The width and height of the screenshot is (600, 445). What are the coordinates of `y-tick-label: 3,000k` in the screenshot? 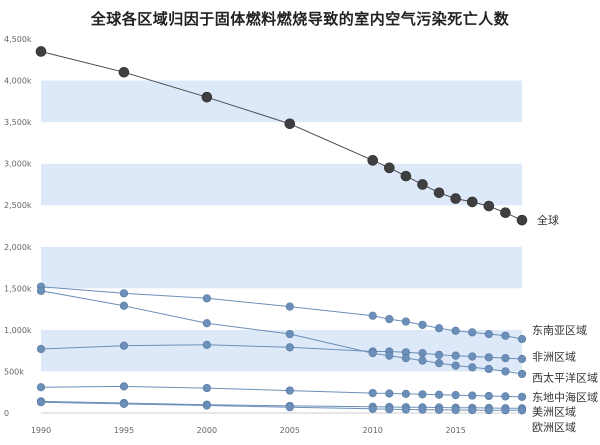 It's located at (18, 164).